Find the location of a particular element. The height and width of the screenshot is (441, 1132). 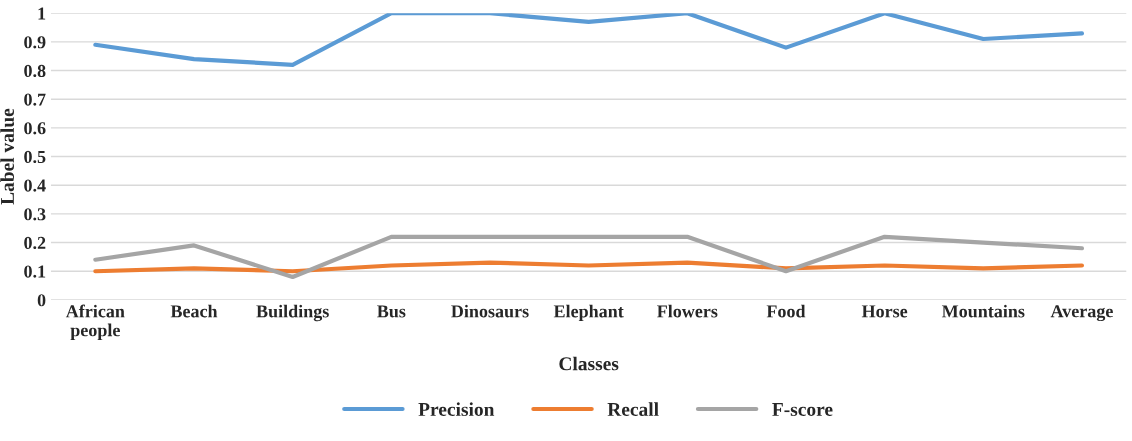

y-axis-title: Label value is located at coordinates (7, 156).